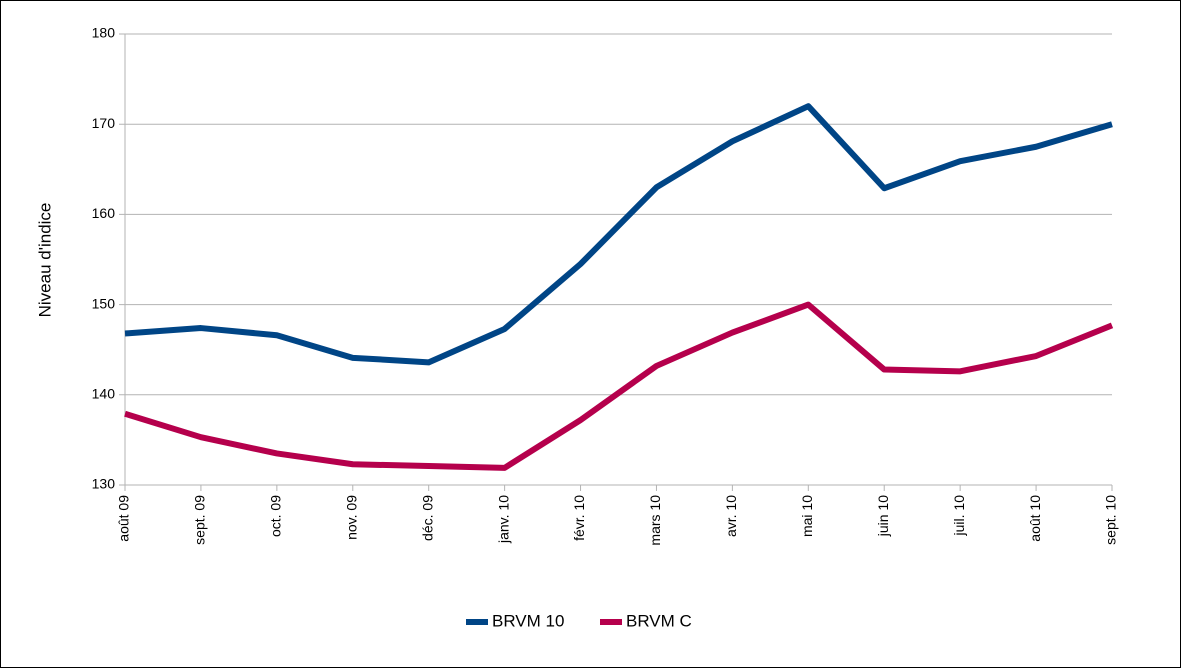  What do you see at coordinates (124, 518) in the screenshot?
I see `x-tick-label: août 09` at bounding box center [124, 518].